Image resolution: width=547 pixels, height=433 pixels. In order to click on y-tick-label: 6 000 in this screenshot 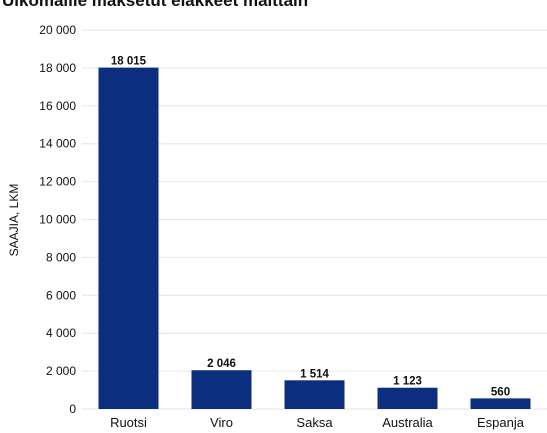, I will do `click(61, 295)`.